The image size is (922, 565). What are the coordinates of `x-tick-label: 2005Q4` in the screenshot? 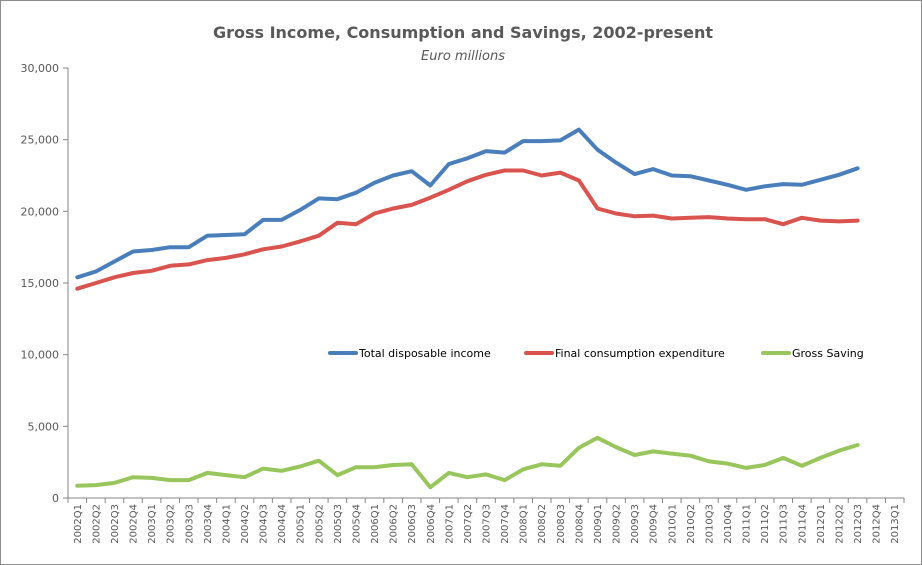 It's located at (356, 524).